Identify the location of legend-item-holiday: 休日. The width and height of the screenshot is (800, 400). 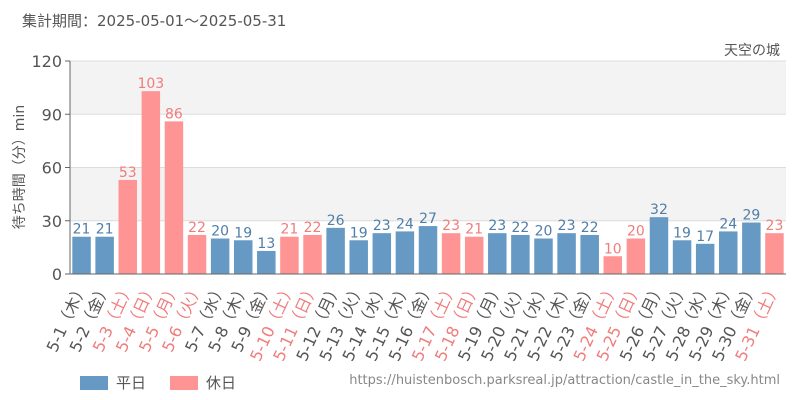
(203, 382).